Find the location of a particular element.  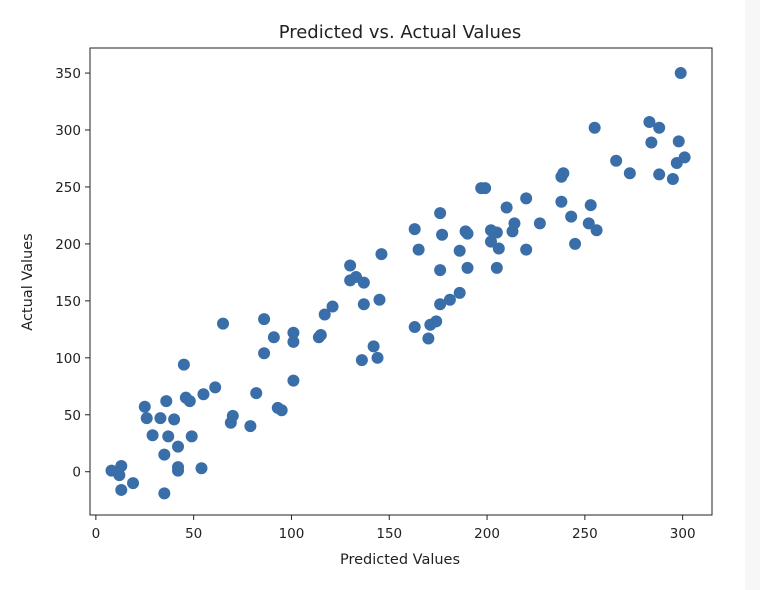

x-axis-ticks: 0 50 100 150 200 250 300 is located at coordinates (394, 528).